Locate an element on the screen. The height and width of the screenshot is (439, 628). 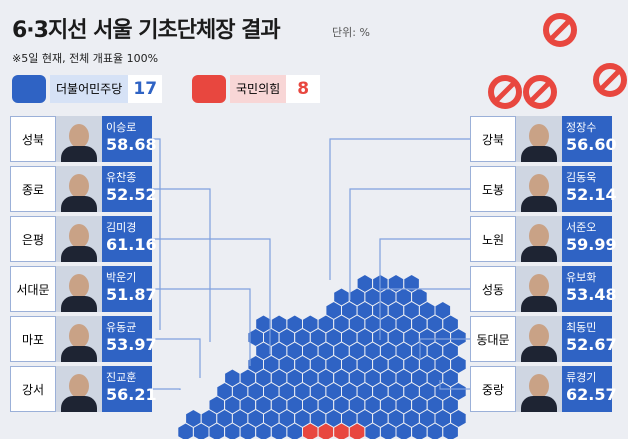
result-box: 김미경 61.16 is located at coordinates (129, 239).